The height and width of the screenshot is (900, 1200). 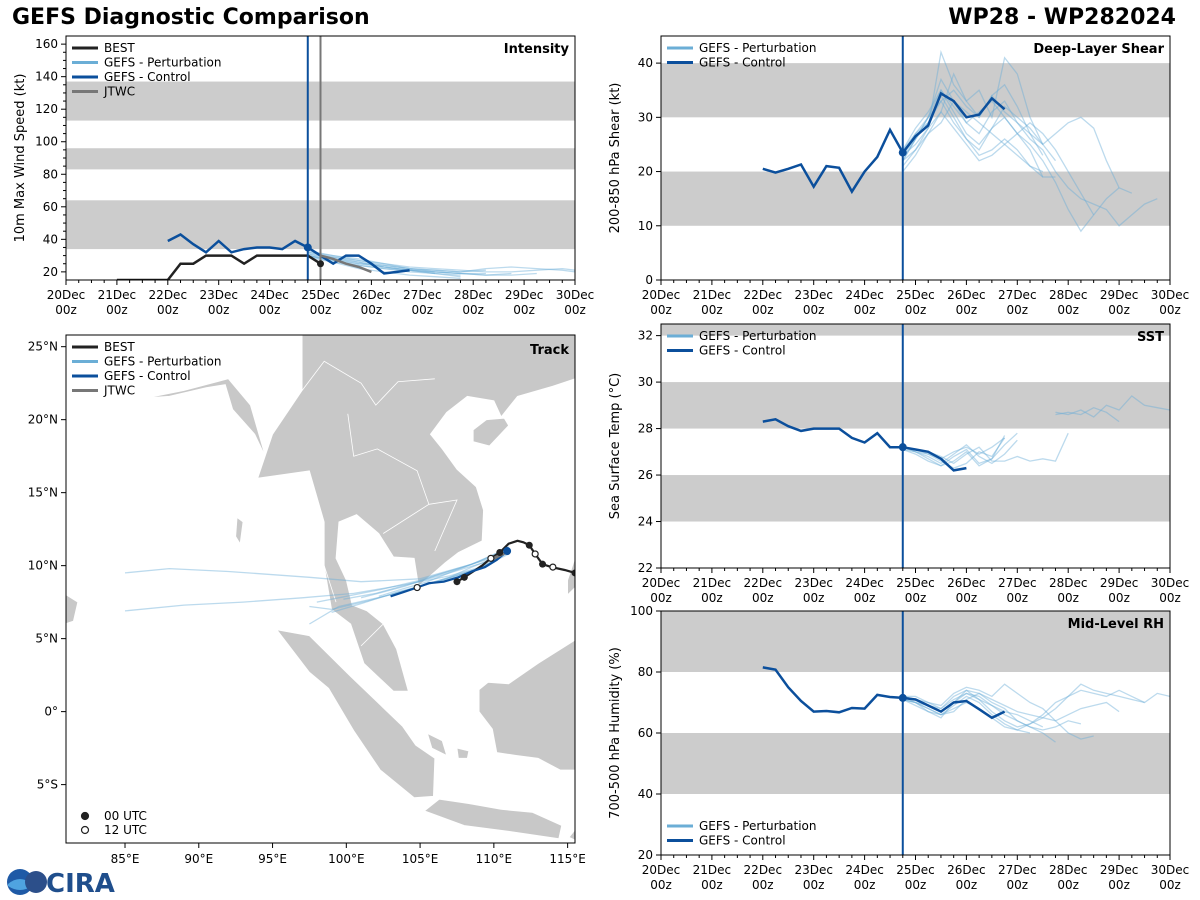 I want to click on legend-label-control: GEFS - Control, so click(x=742, y=841).